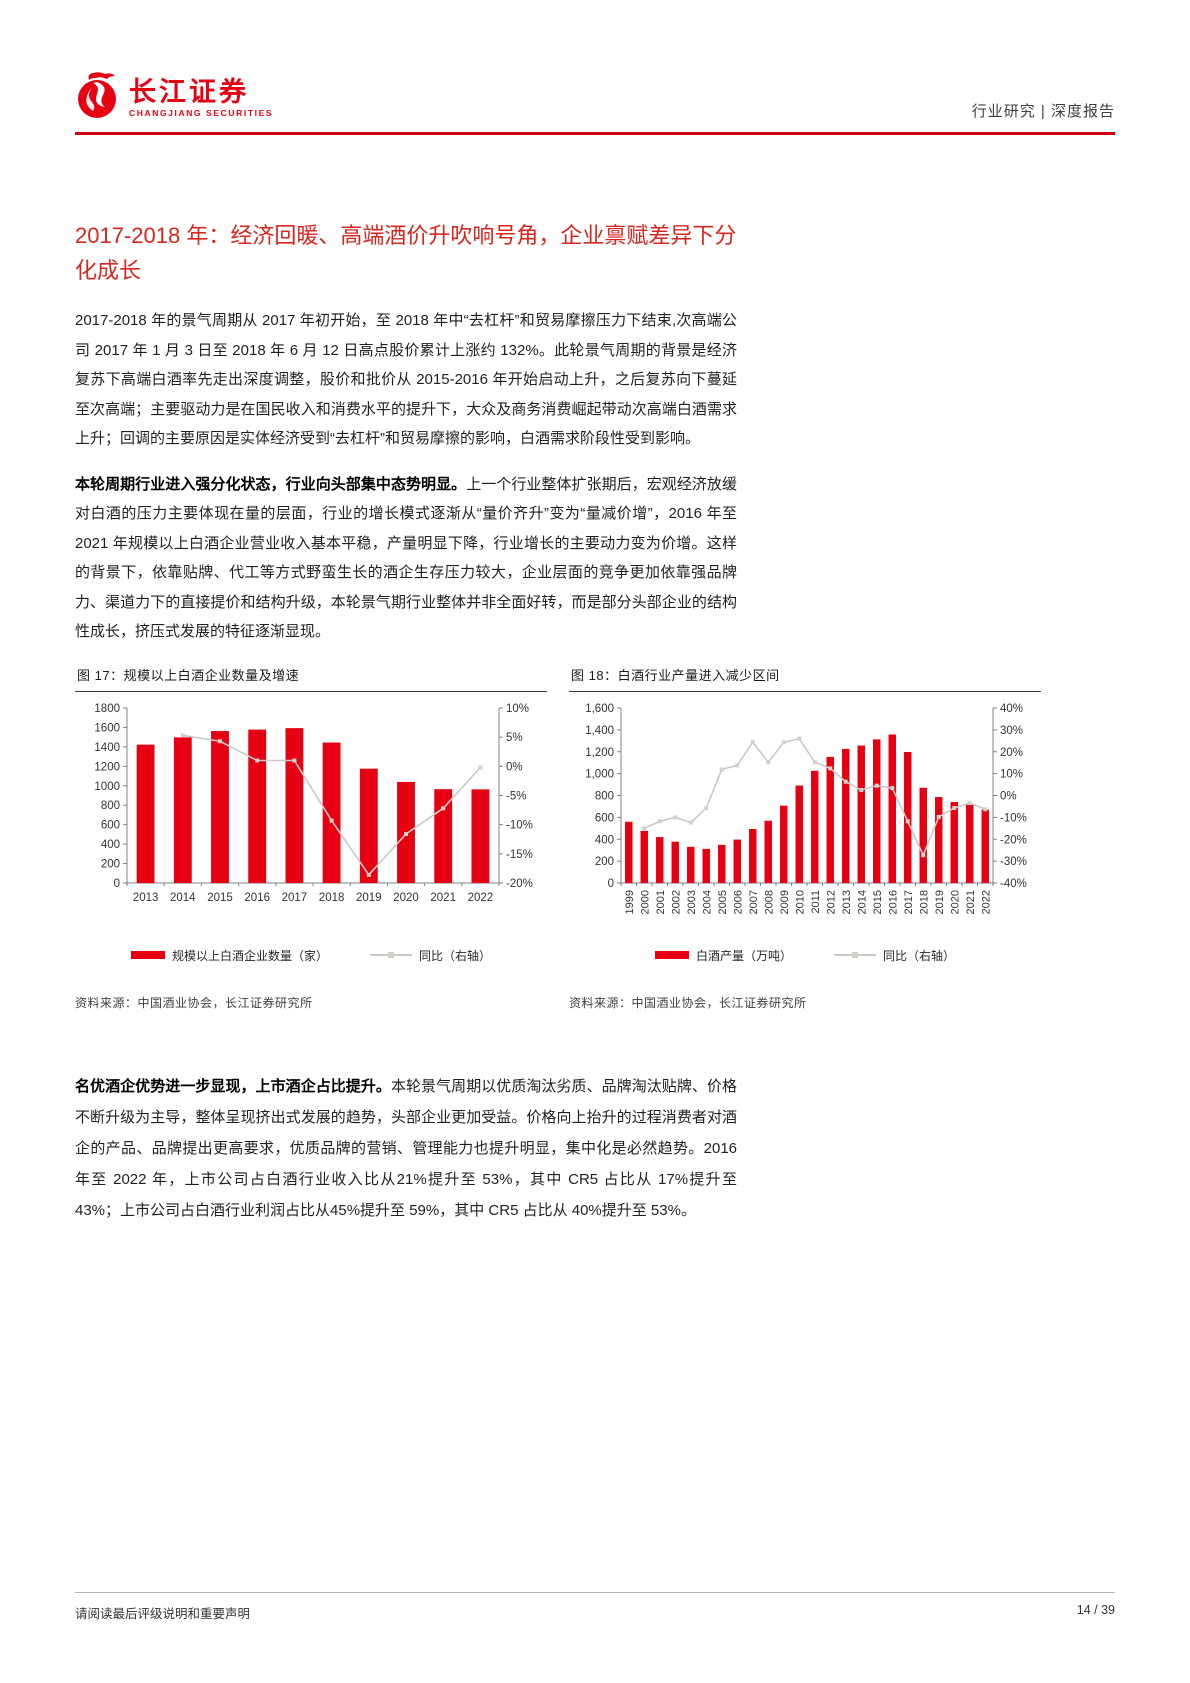 This screenshot has height=1683, width=1190. Describe the element at coordinates (645, 902) in the screenshot. I see `svg-text: 2000` at that location.